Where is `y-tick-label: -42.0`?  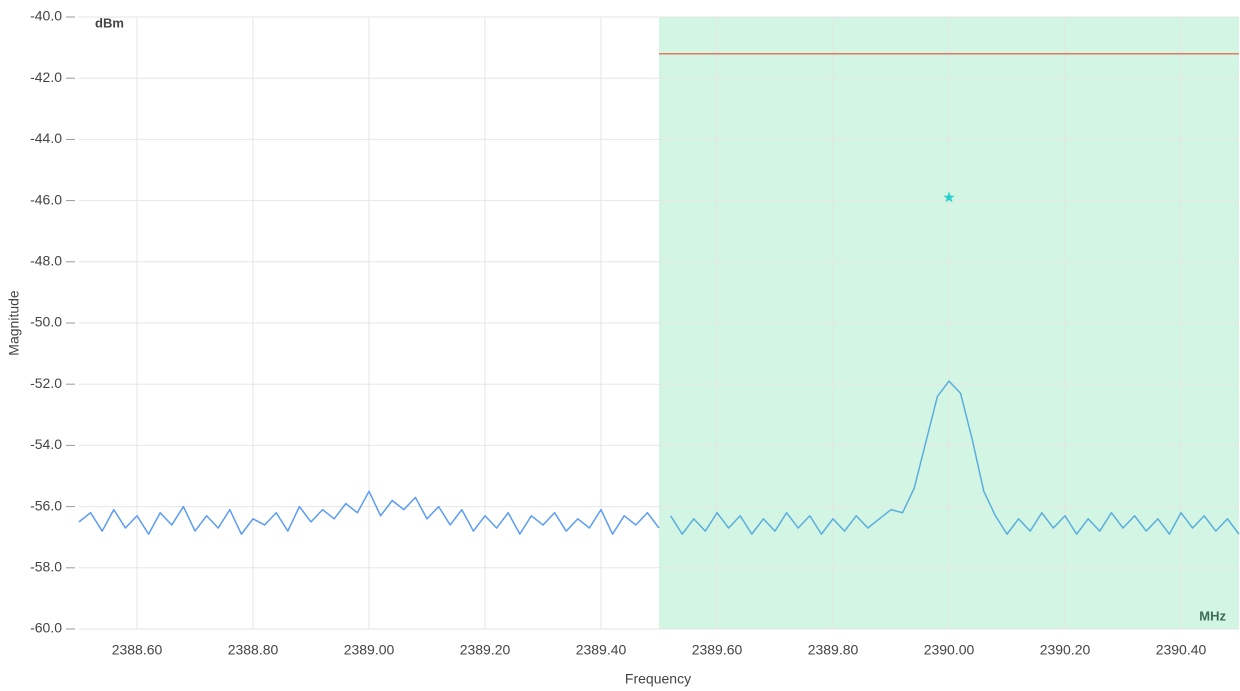
y-tick-label: -42.0 is located at coordinates (46, 77).